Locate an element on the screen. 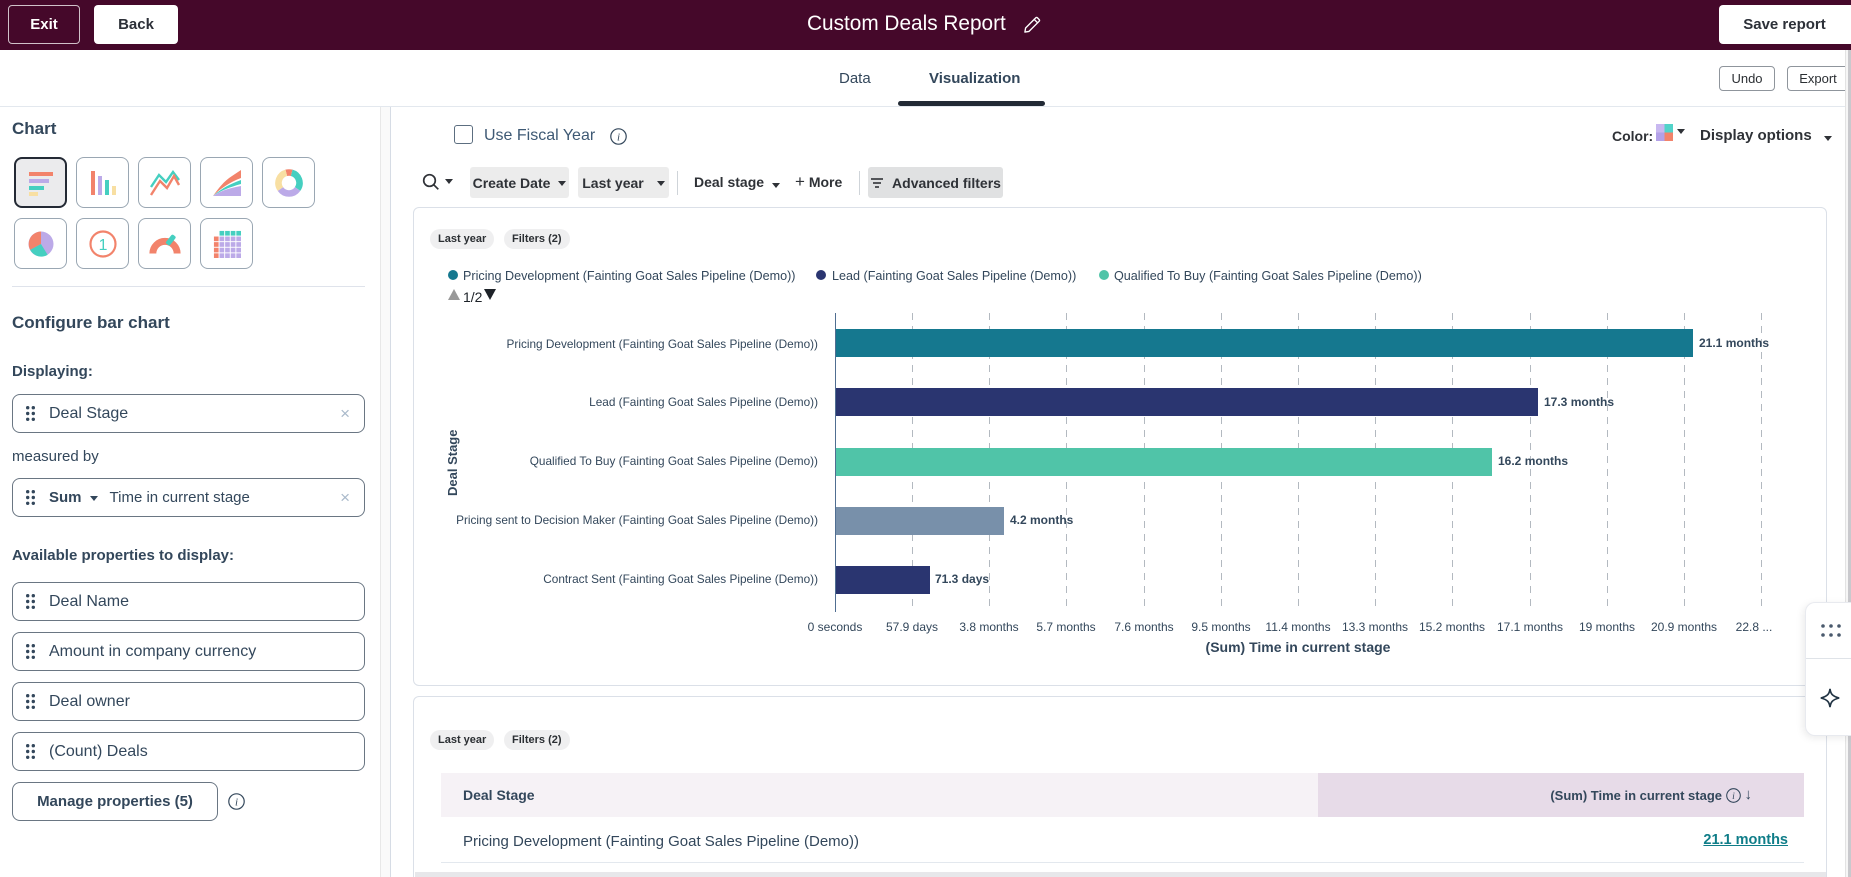 Image resolution: width=1851 pixels, height=877 pixels. svg-text: 1 is located at coordinates (102, 244).